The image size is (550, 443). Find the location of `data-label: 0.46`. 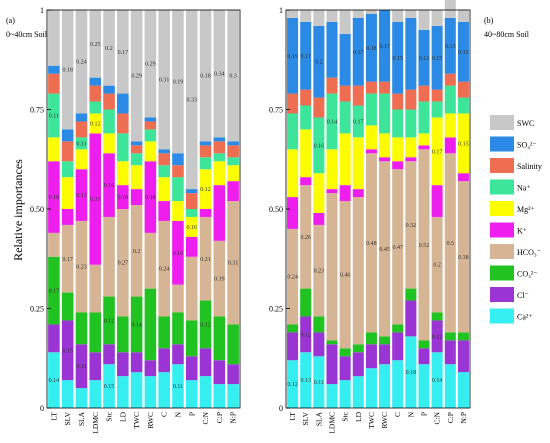

data-label: 0.46 is located at coordinates (345, 276).